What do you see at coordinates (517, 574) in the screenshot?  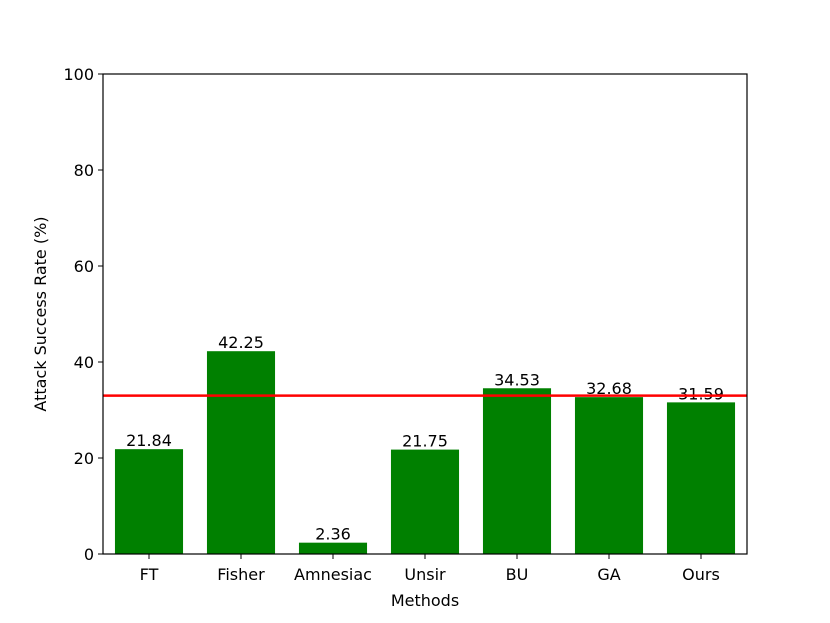 I see `x-tick-label: BU` at bounding box center [517, 574].